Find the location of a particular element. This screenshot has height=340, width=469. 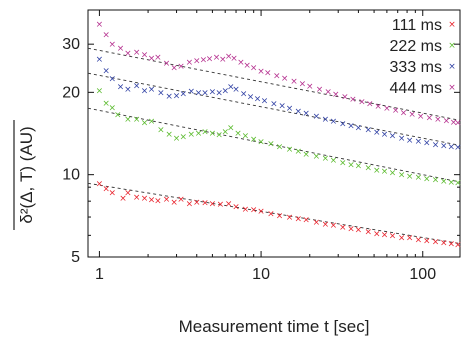

x-tick-label: 100 is located at coordinates (422, 274).